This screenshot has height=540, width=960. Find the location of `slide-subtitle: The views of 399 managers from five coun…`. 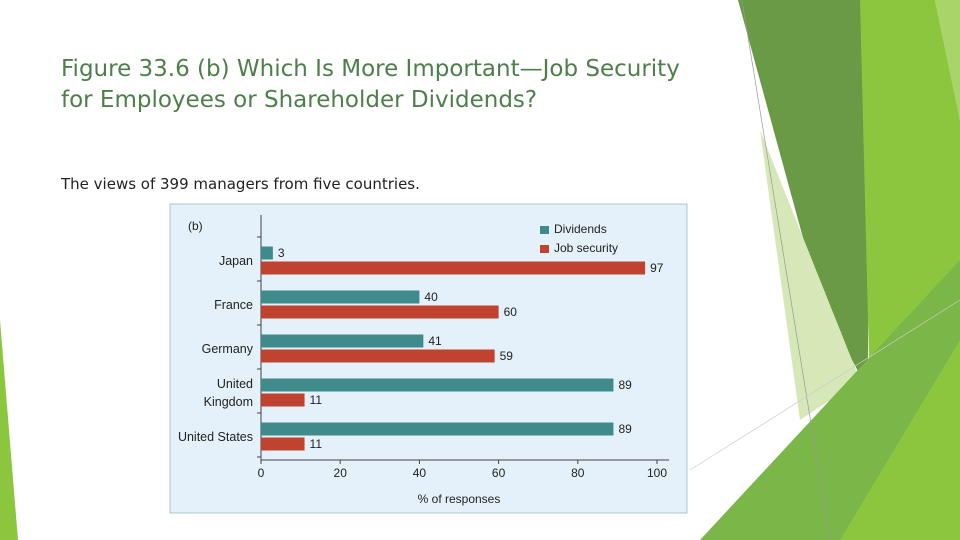

slide-subtitle: The views of 399 managers from five coun… is located at coordinates (240, 184).